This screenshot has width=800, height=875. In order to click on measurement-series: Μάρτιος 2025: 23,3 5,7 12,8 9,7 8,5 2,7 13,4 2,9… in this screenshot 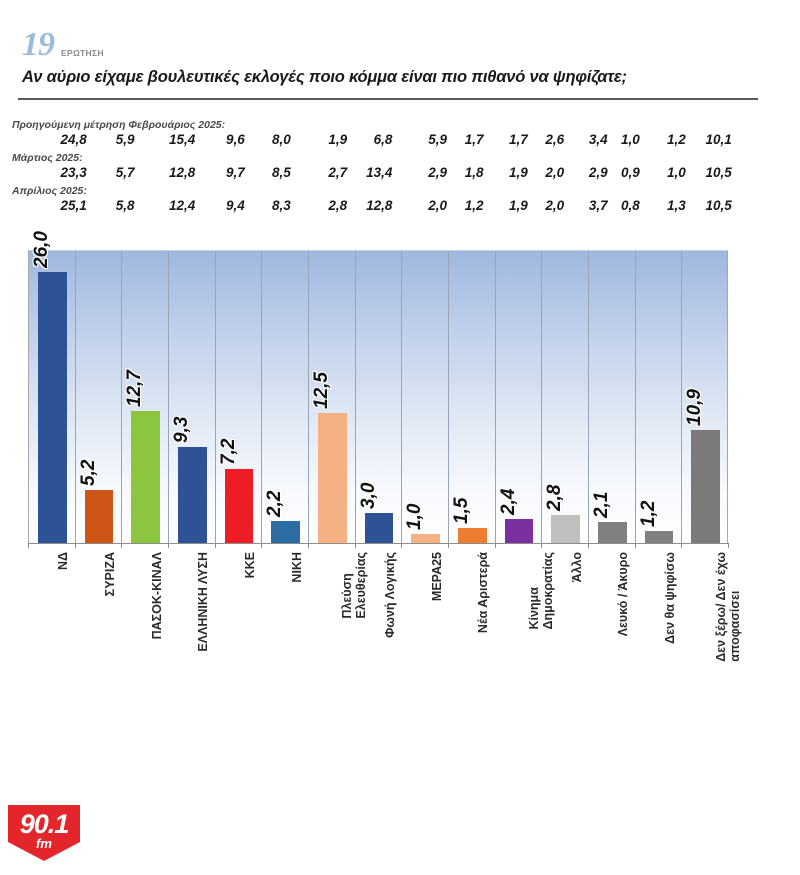, I will do `click(400, 167)`.